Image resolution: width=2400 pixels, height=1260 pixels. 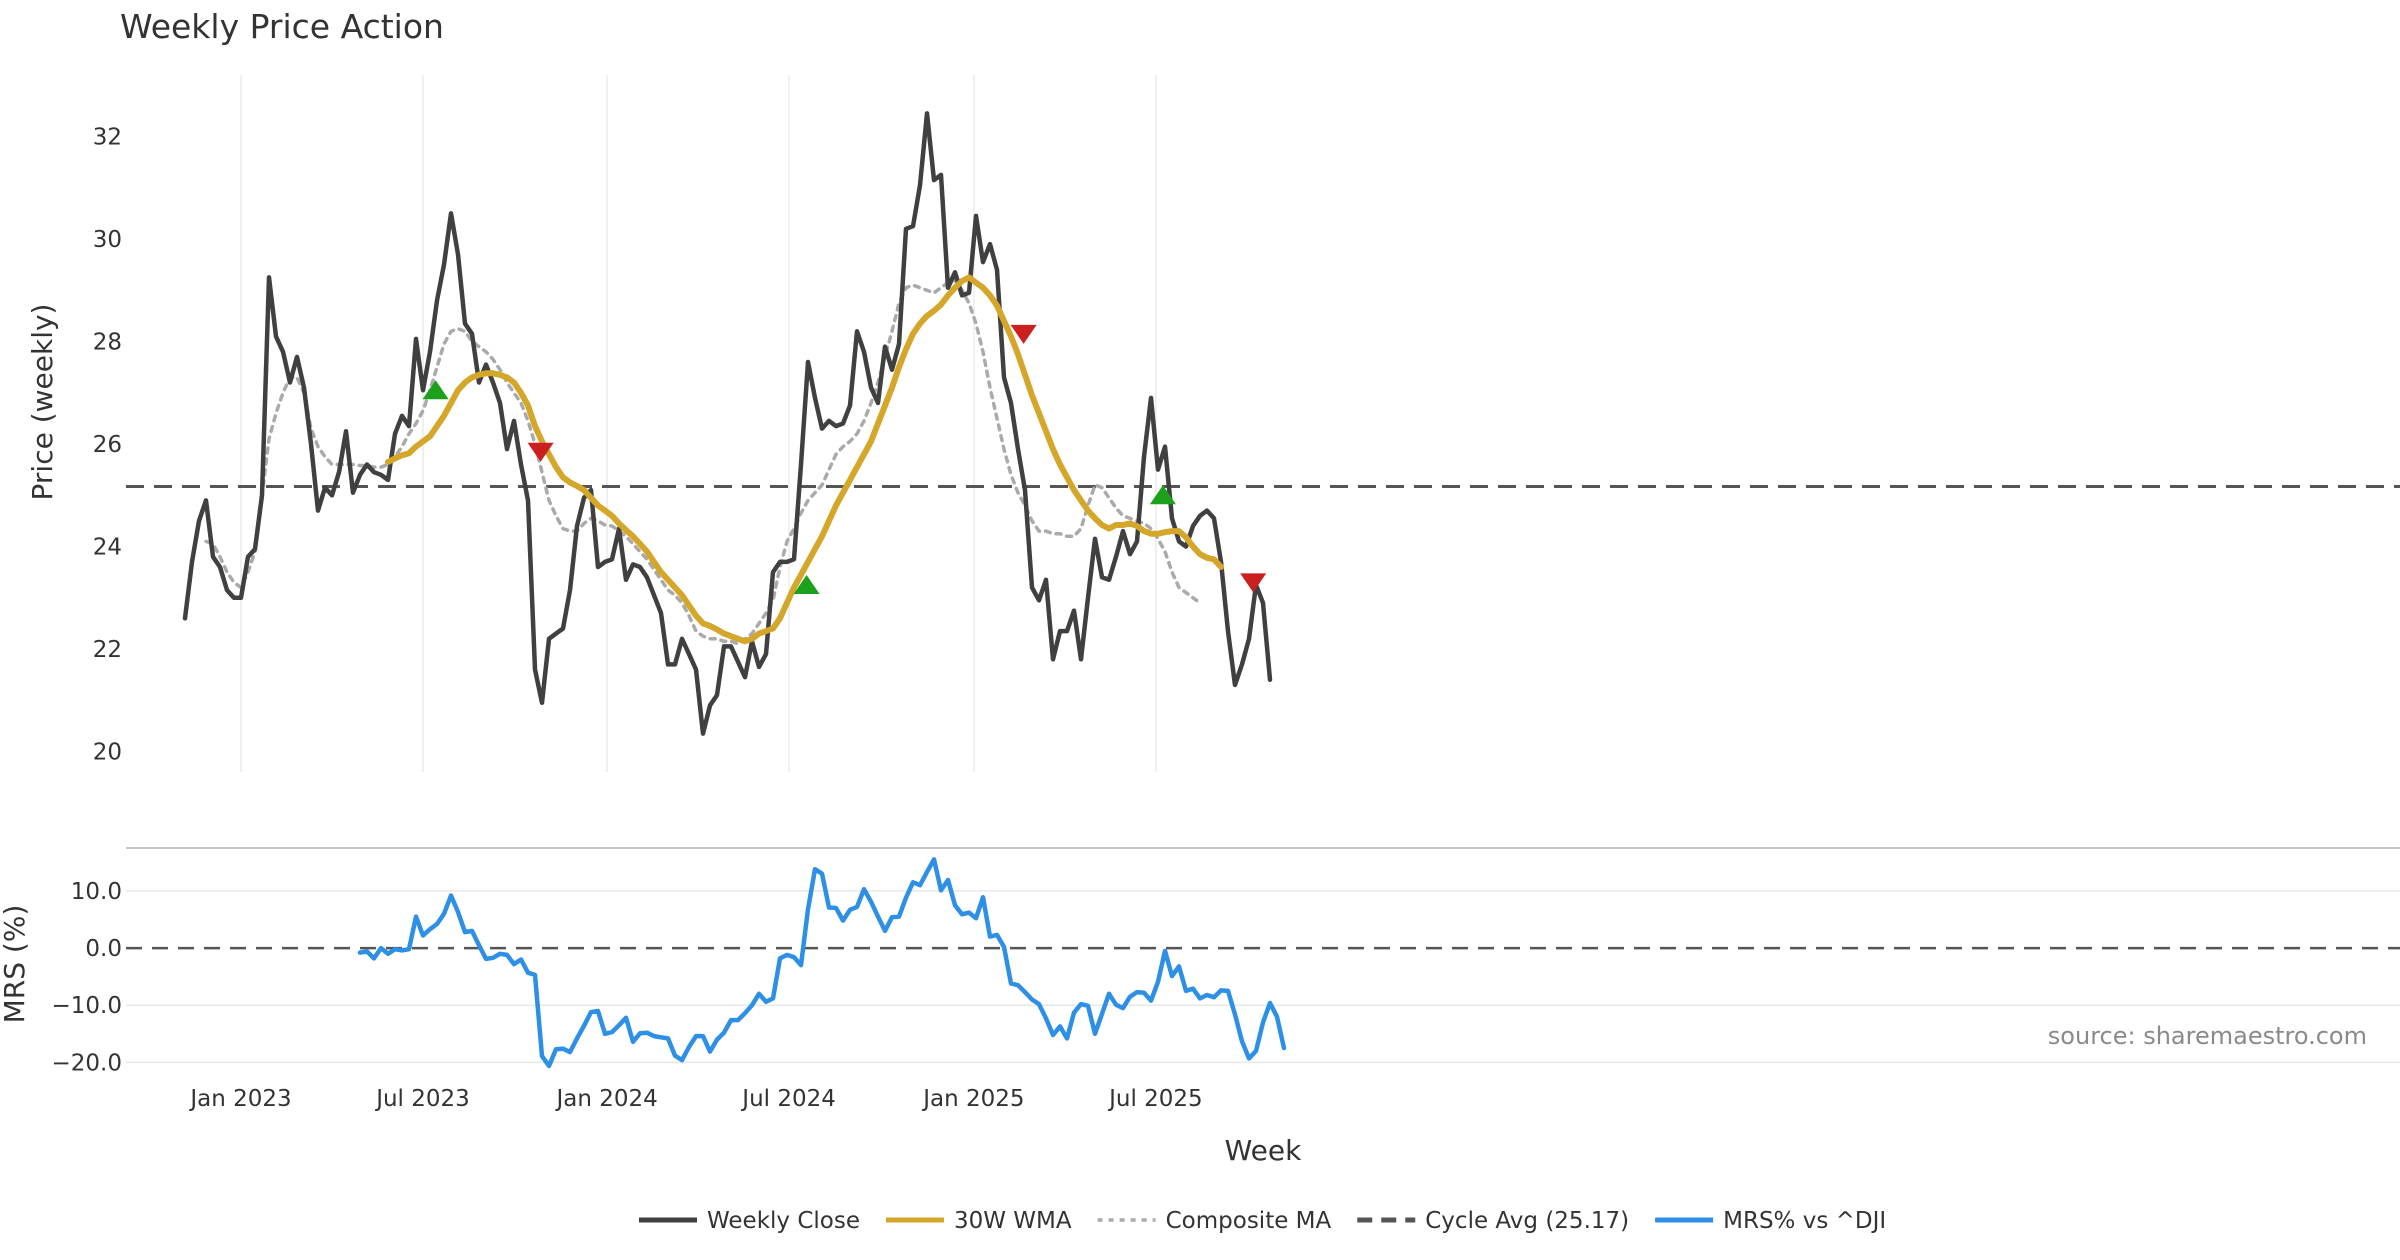 What do you see at coordinates (1263, 1150) in the screenshot?
I see `x-axis-label: Week` at bounding box center [1263, 1150].